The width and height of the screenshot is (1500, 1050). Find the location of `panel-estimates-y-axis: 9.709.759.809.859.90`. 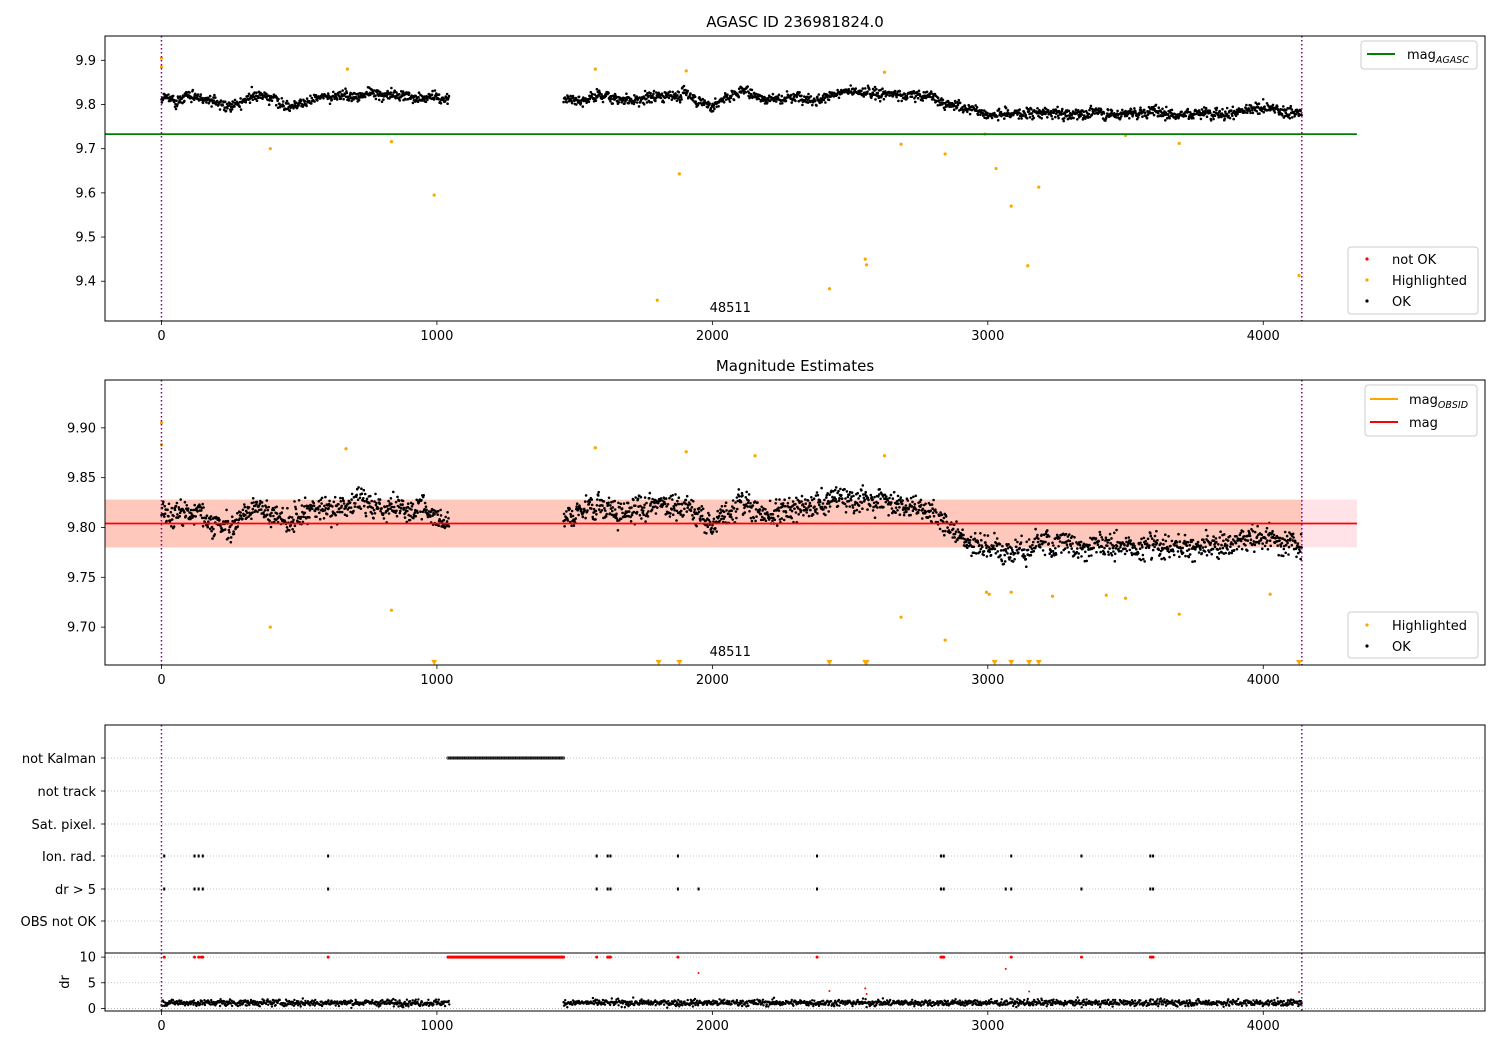

panel-estimates-y-axis: 9.709.759.809.859.90 is located at coordinates (86, 528).